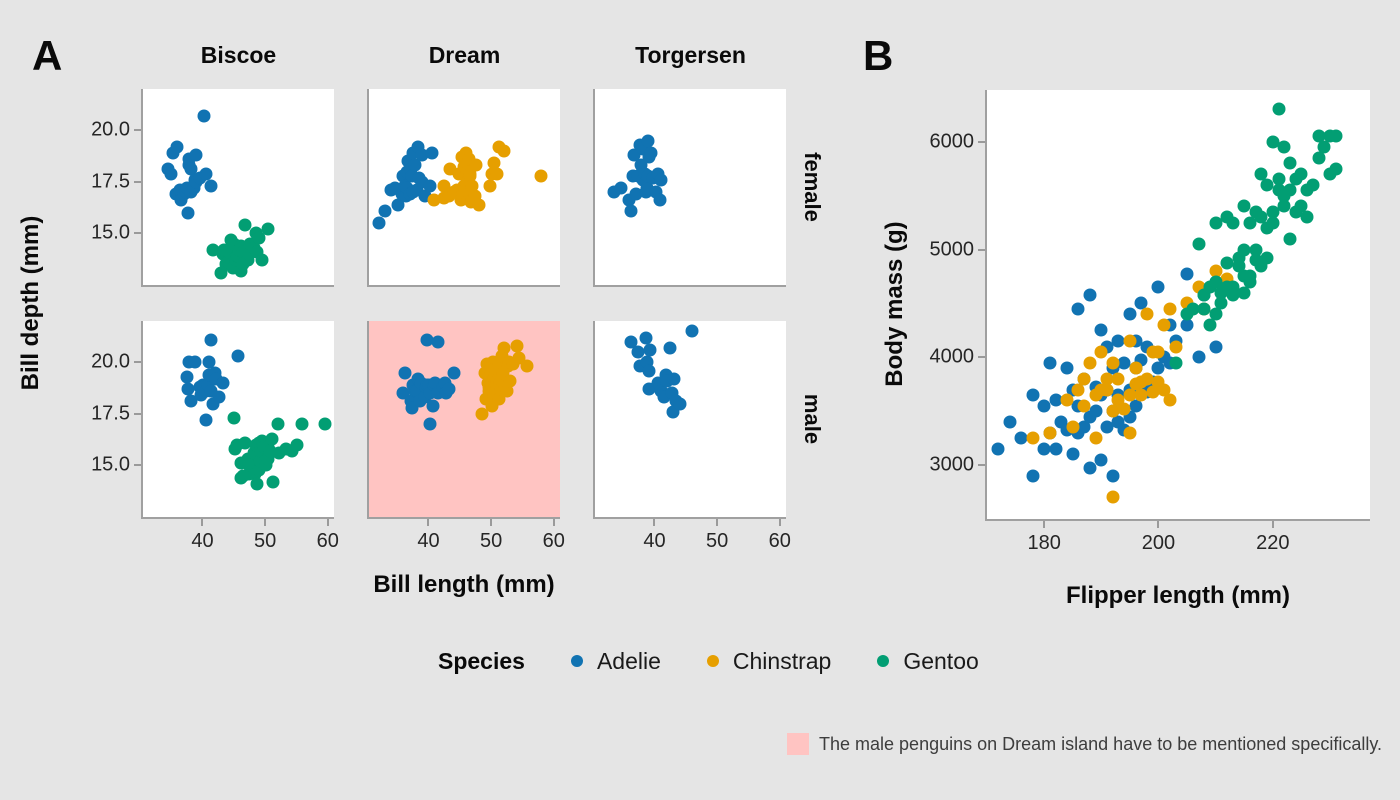 The height and width of the screenshot is (800, 1400). Describe the element at coordinates (615, 661) in the screenshot. I see `legend-item-adelie: Adelie` at that location.